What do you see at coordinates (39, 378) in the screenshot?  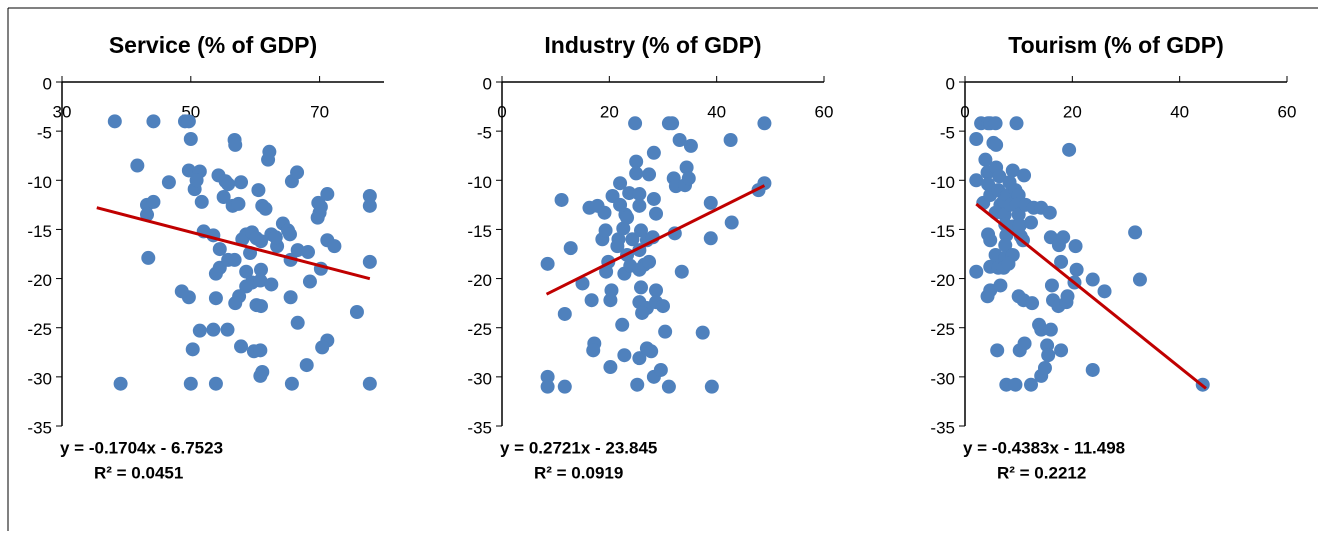 I see `y-tick-label: -30` at bounding box center [39, 378].